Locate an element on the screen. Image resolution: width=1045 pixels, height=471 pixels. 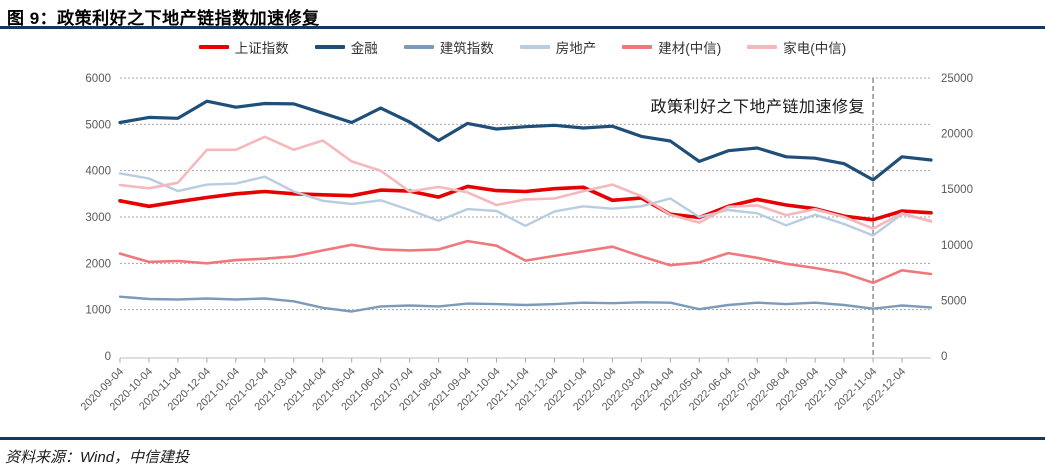
legend-item-construction: 建筑指数 is located at coordinates (448, 47).